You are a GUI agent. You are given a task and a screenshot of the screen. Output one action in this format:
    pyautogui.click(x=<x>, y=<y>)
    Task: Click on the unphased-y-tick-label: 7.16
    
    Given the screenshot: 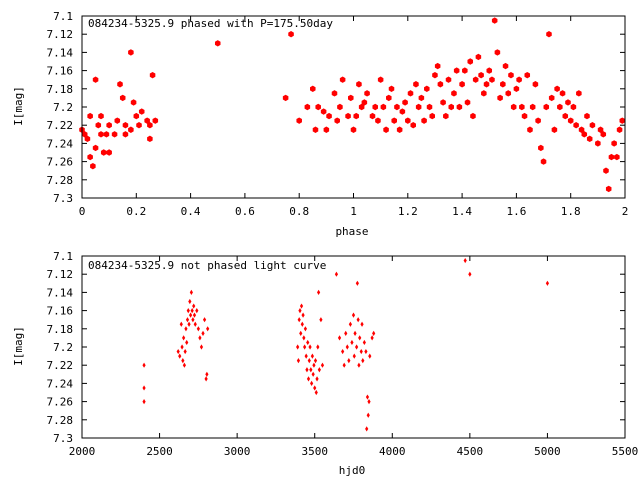 What is the action you would take?
    pyautogui.click(x=60, y=311)
    